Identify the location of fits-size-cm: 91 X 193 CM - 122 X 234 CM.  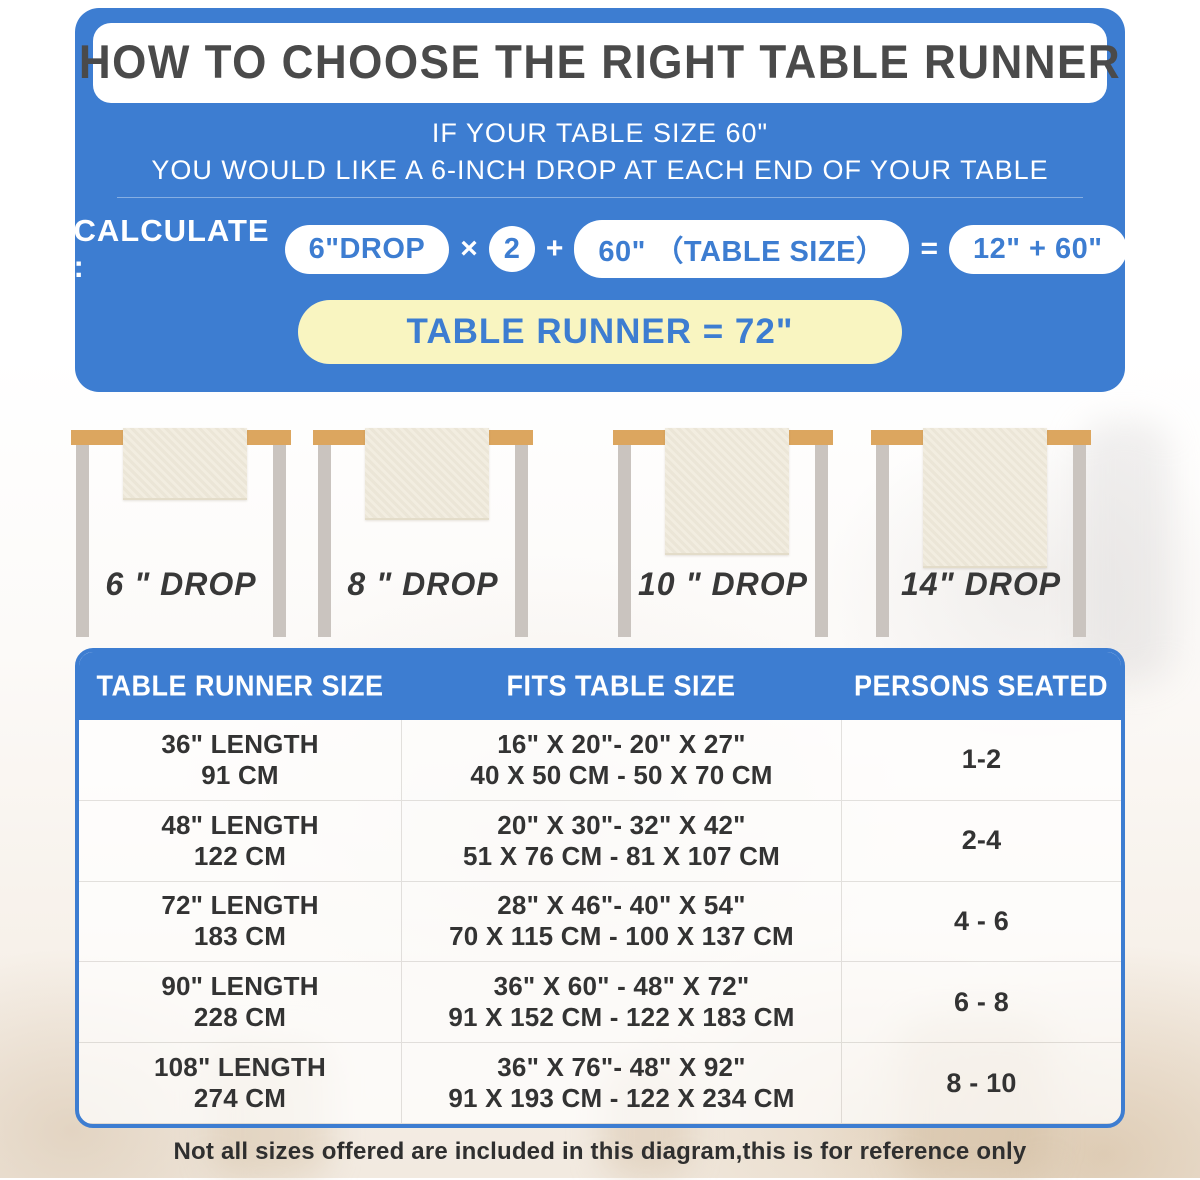
(621, 1098).